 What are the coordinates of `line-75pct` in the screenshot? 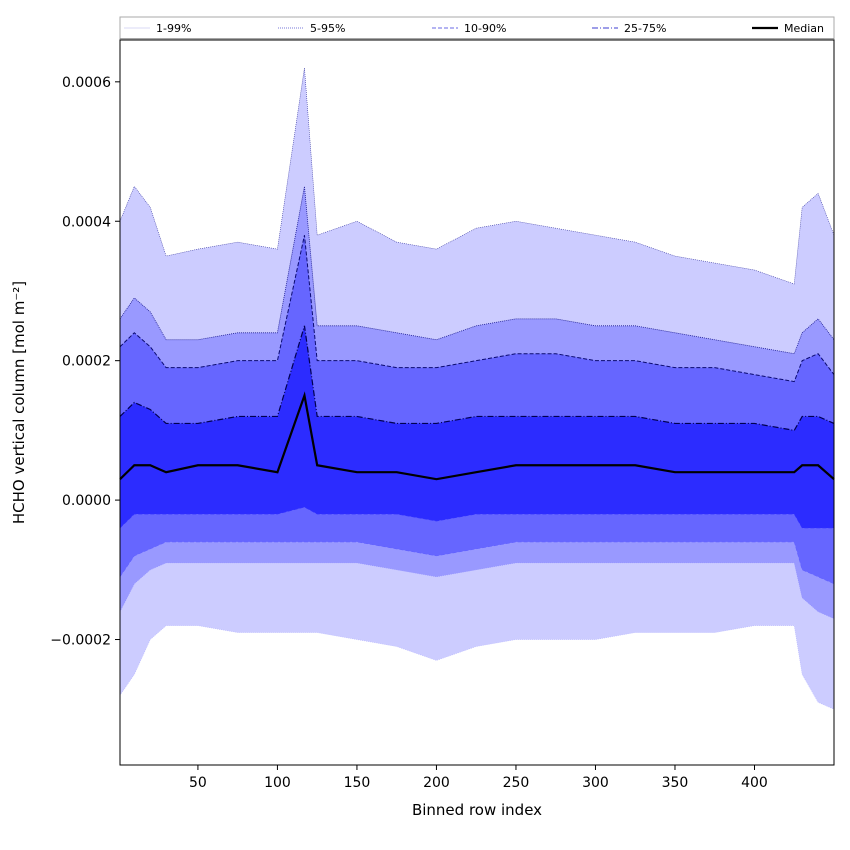 It's located at (477, 378).